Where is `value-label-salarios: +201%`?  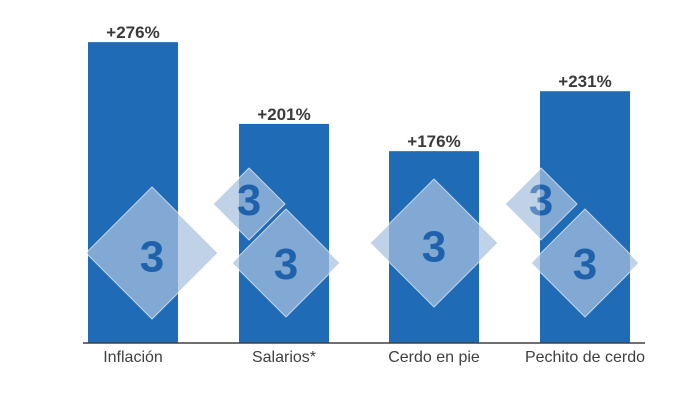 value-label-salarios: +201% is located at coordinates (283, 114).